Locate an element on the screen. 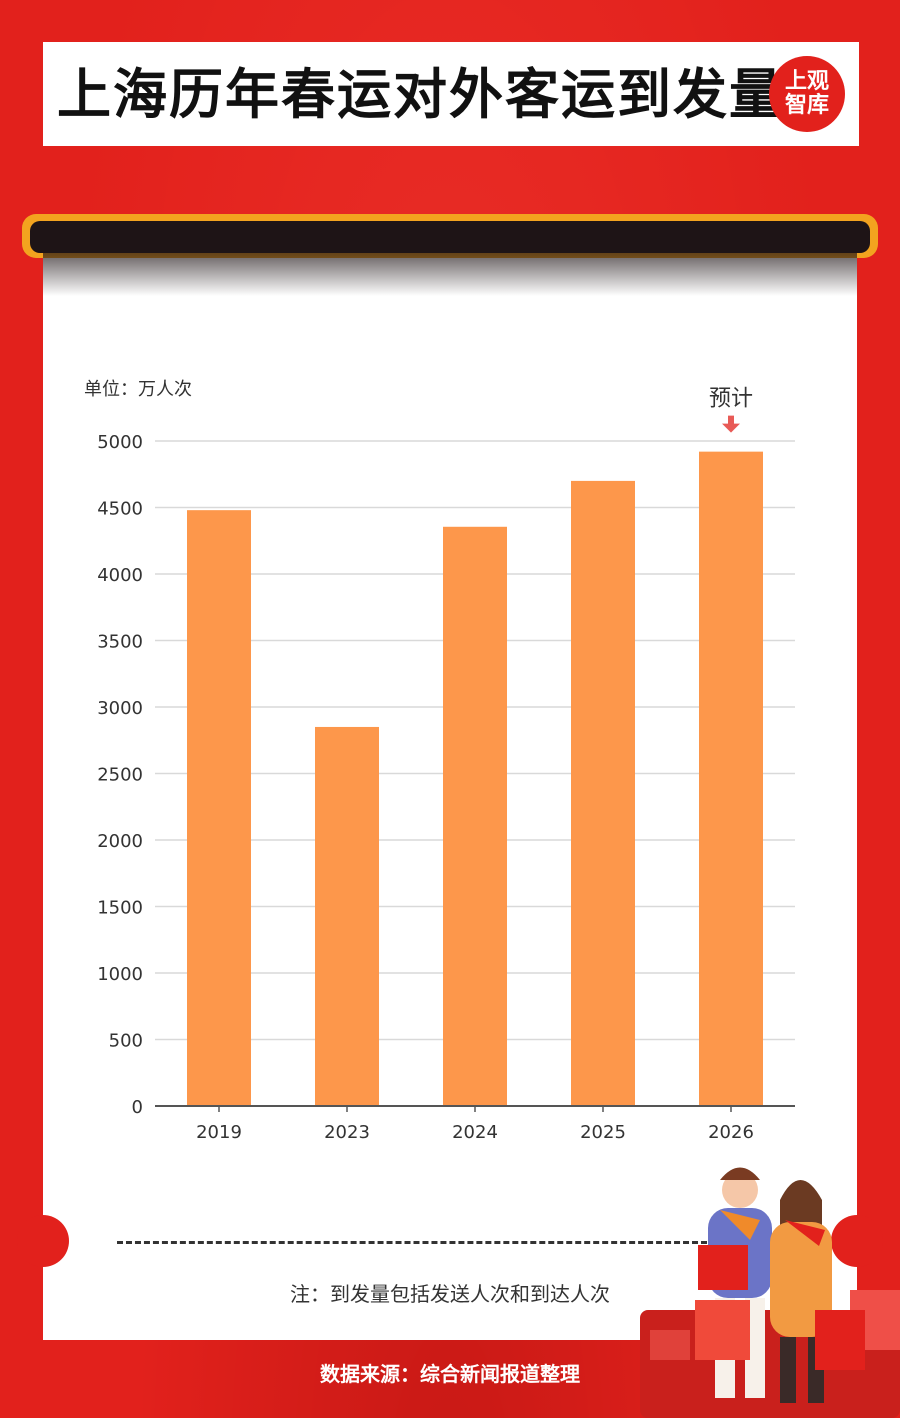 This screenshot has width=900, height=1418. annotation-layer: 预计 is located at coordinates (731, 410).